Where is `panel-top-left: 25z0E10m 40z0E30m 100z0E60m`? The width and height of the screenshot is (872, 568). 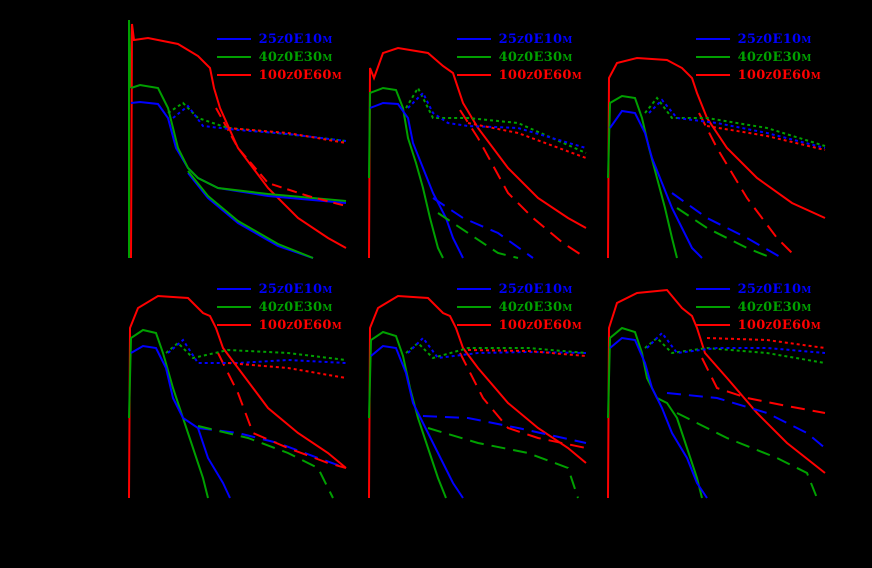 panel-top-left: 25z0E10m 40z0E30m 100z0E60m is located at coordinates (238, 138).